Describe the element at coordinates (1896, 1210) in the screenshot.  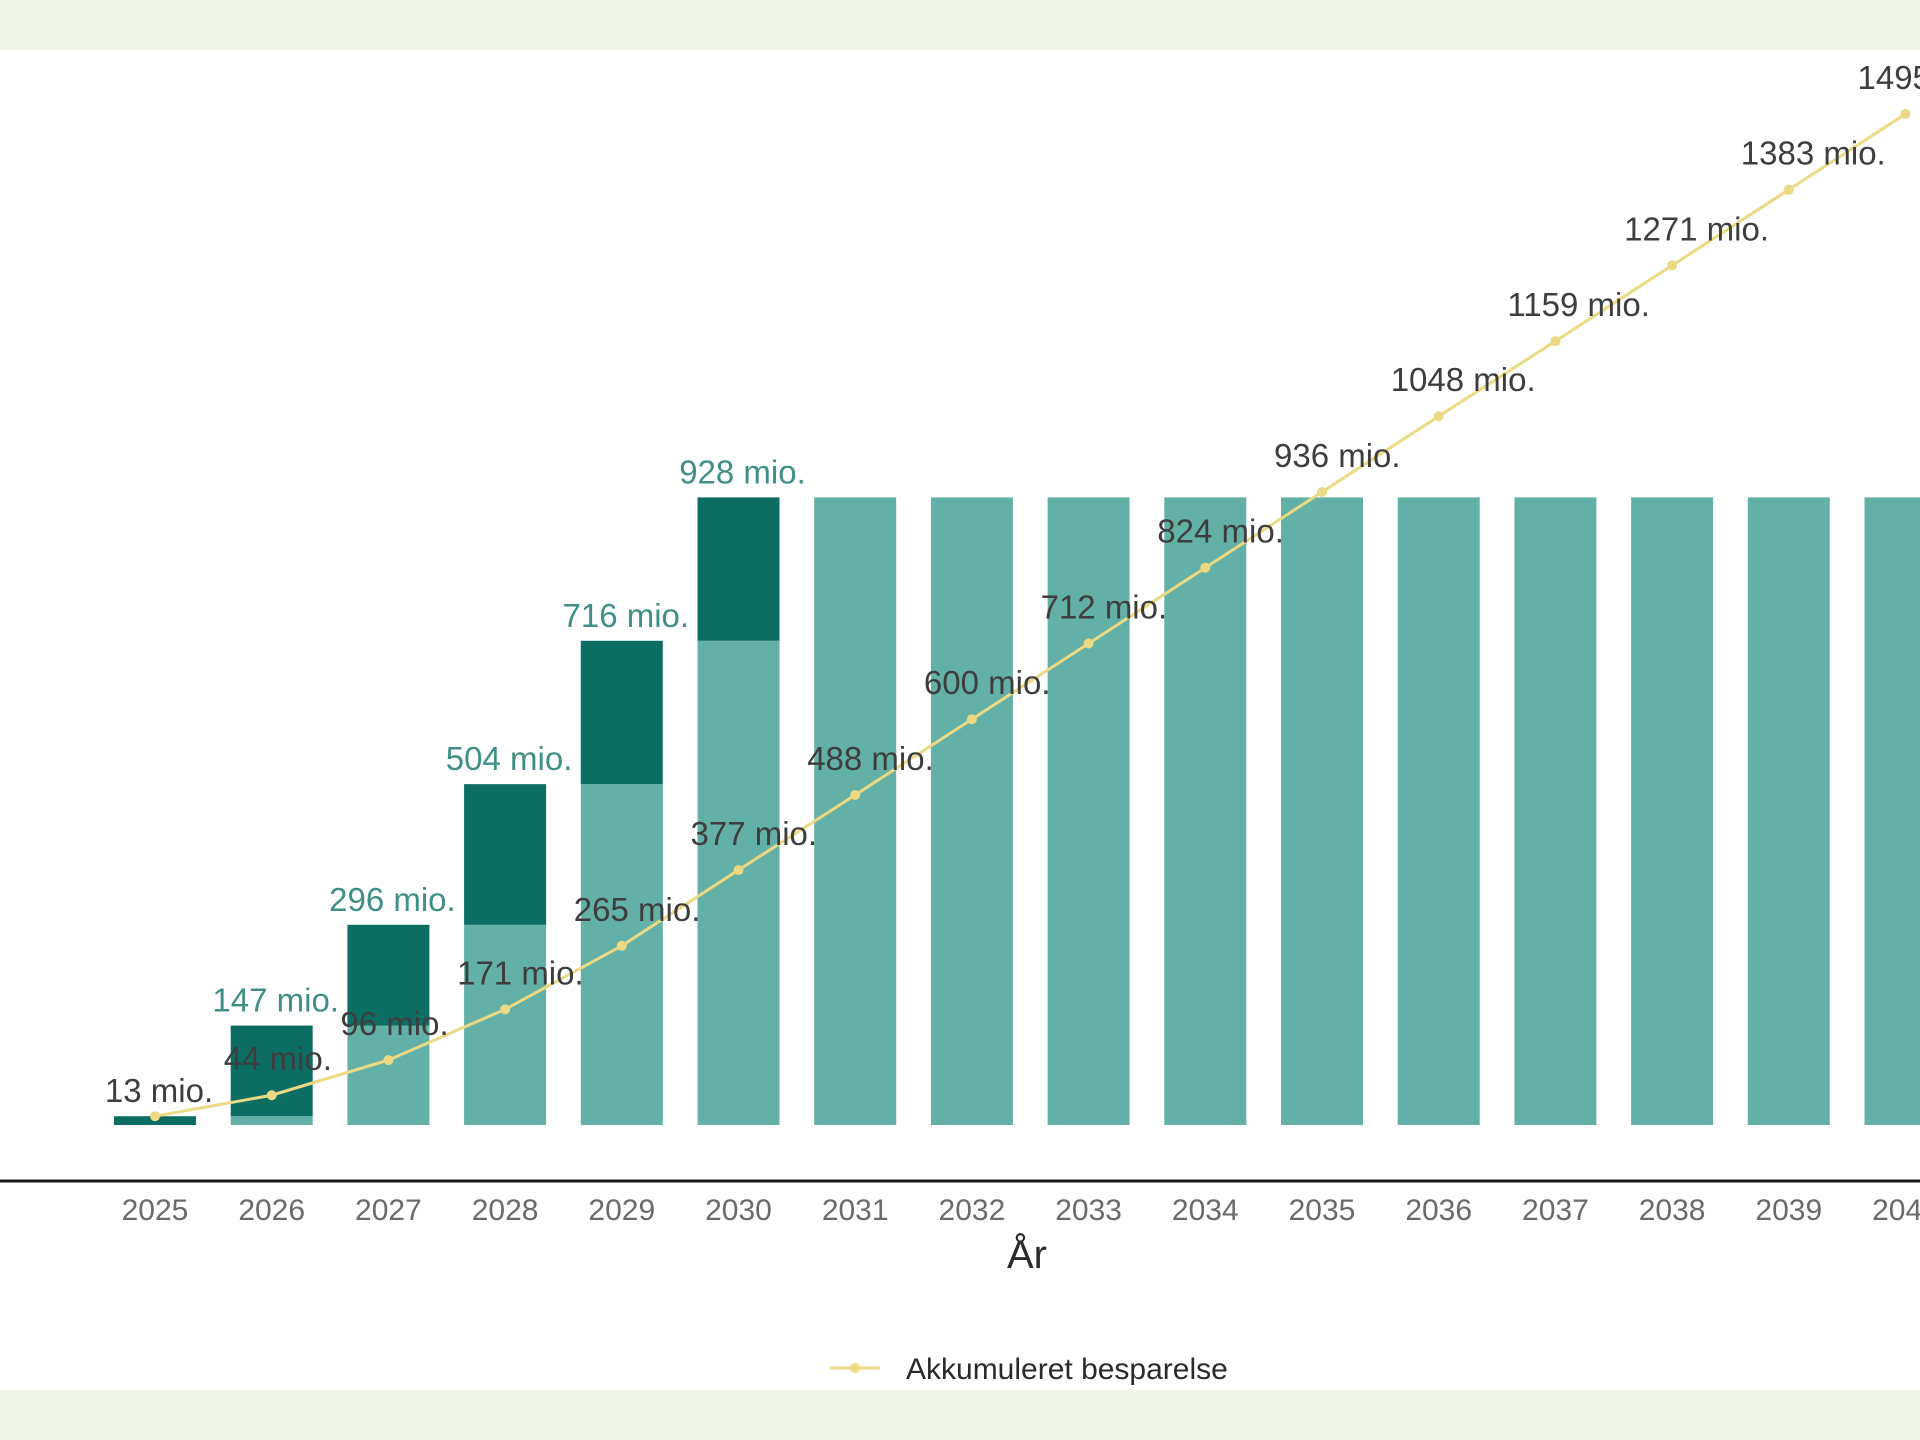
I see `x-tick-label-2040: 2040` at that location.